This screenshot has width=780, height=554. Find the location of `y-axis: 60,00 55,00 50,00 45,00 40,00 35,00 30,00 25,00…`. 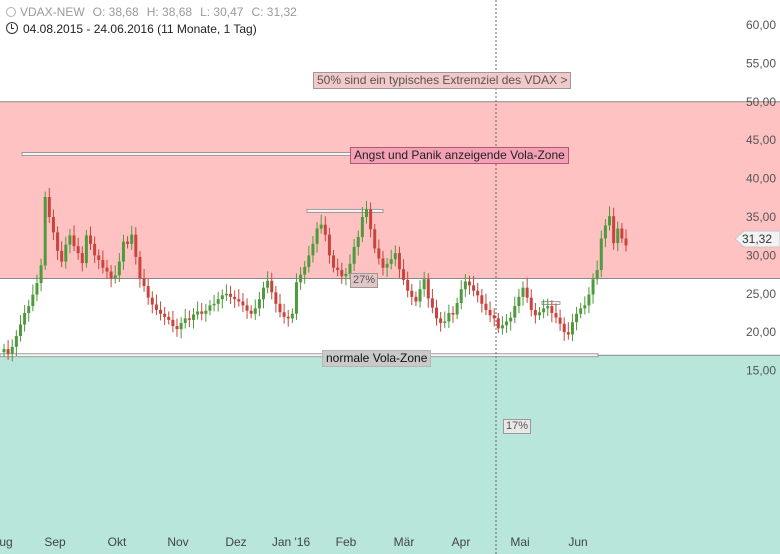

y-axis: 60,00 55,00 50,00 45,00 40,00 35,00 30,00 25,00… is located at coordinates (761, 198).